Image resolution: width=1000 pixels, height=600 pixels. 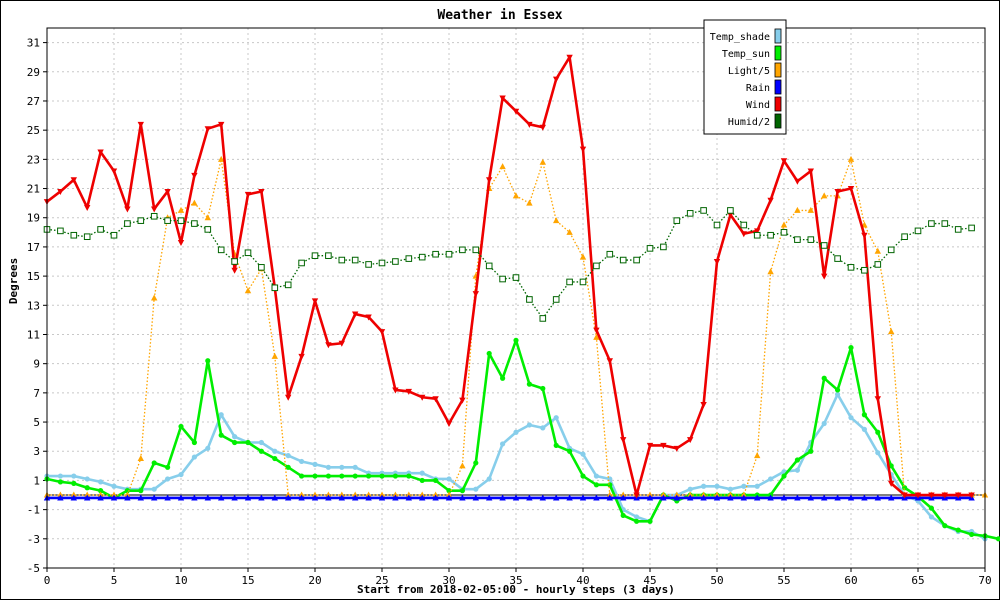 What do you see at coordinates (515, 580) in the screenshot?
I see `x-tick-label: 35` at bounding box center [515, 580].